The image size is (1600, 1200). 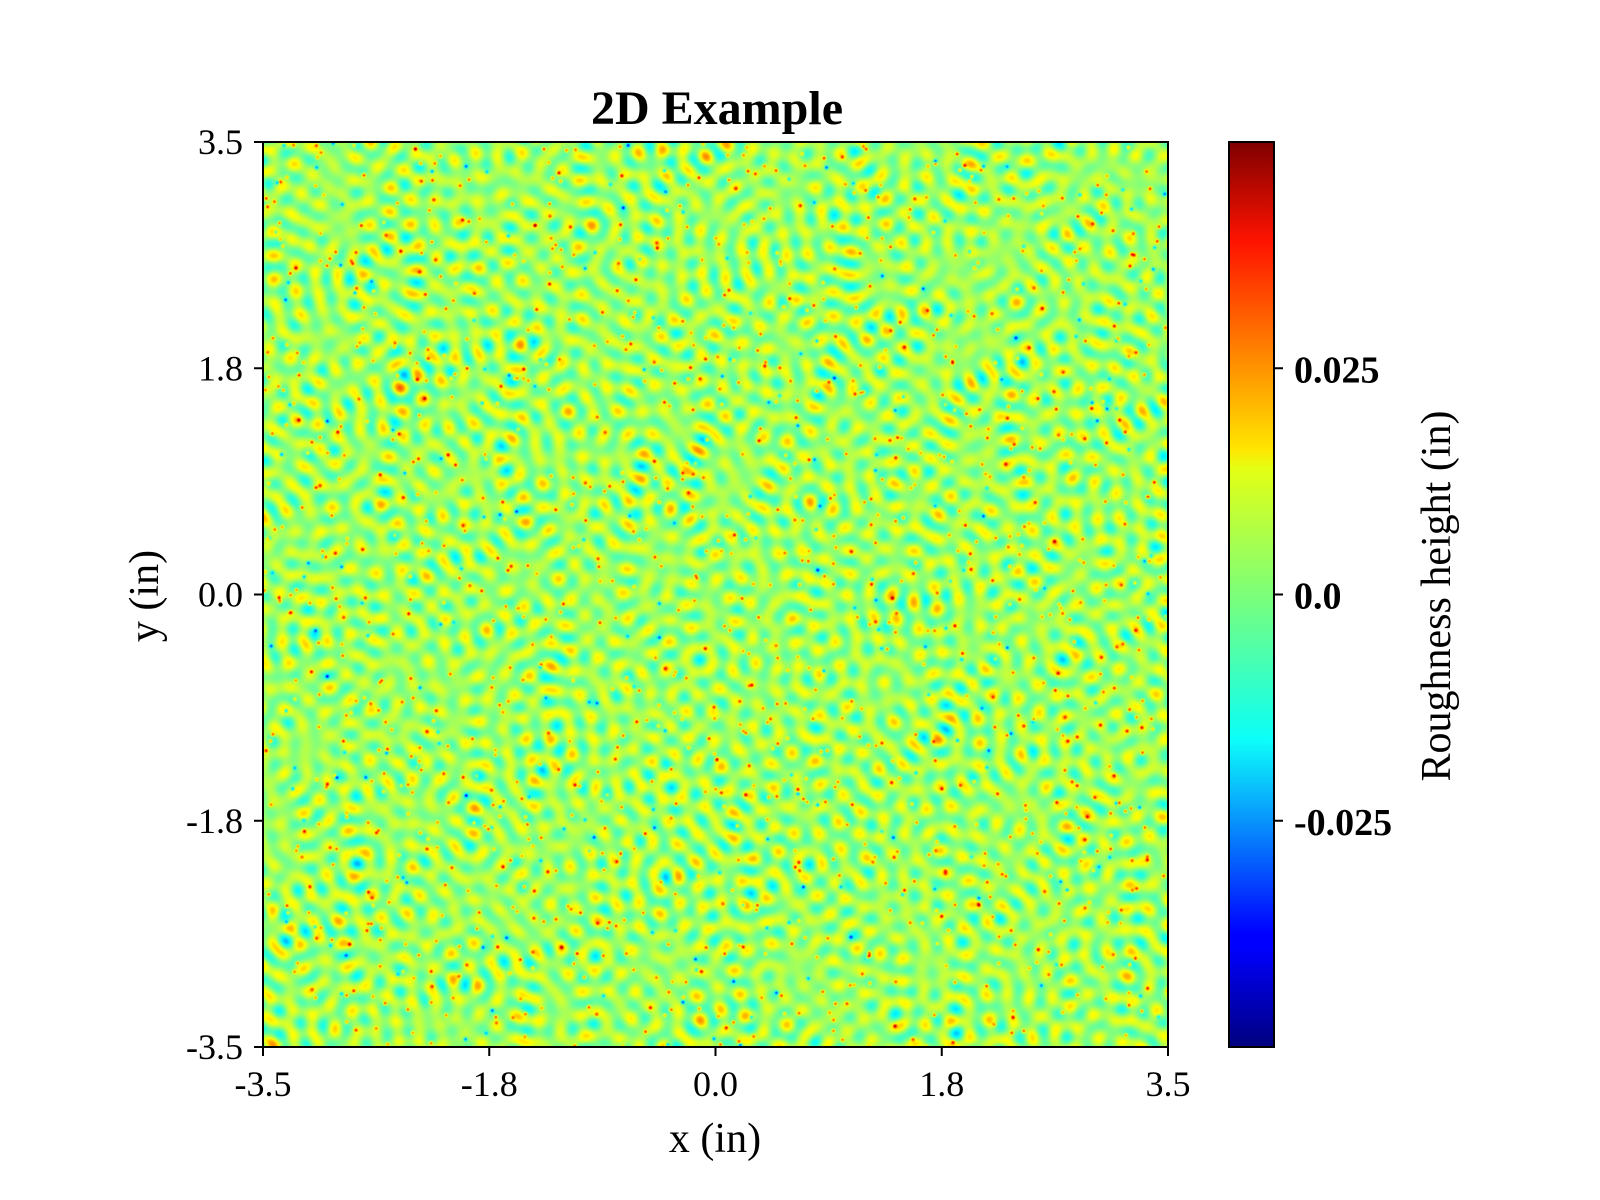 I want to click on colorbar, so click(x=1251, y=594).